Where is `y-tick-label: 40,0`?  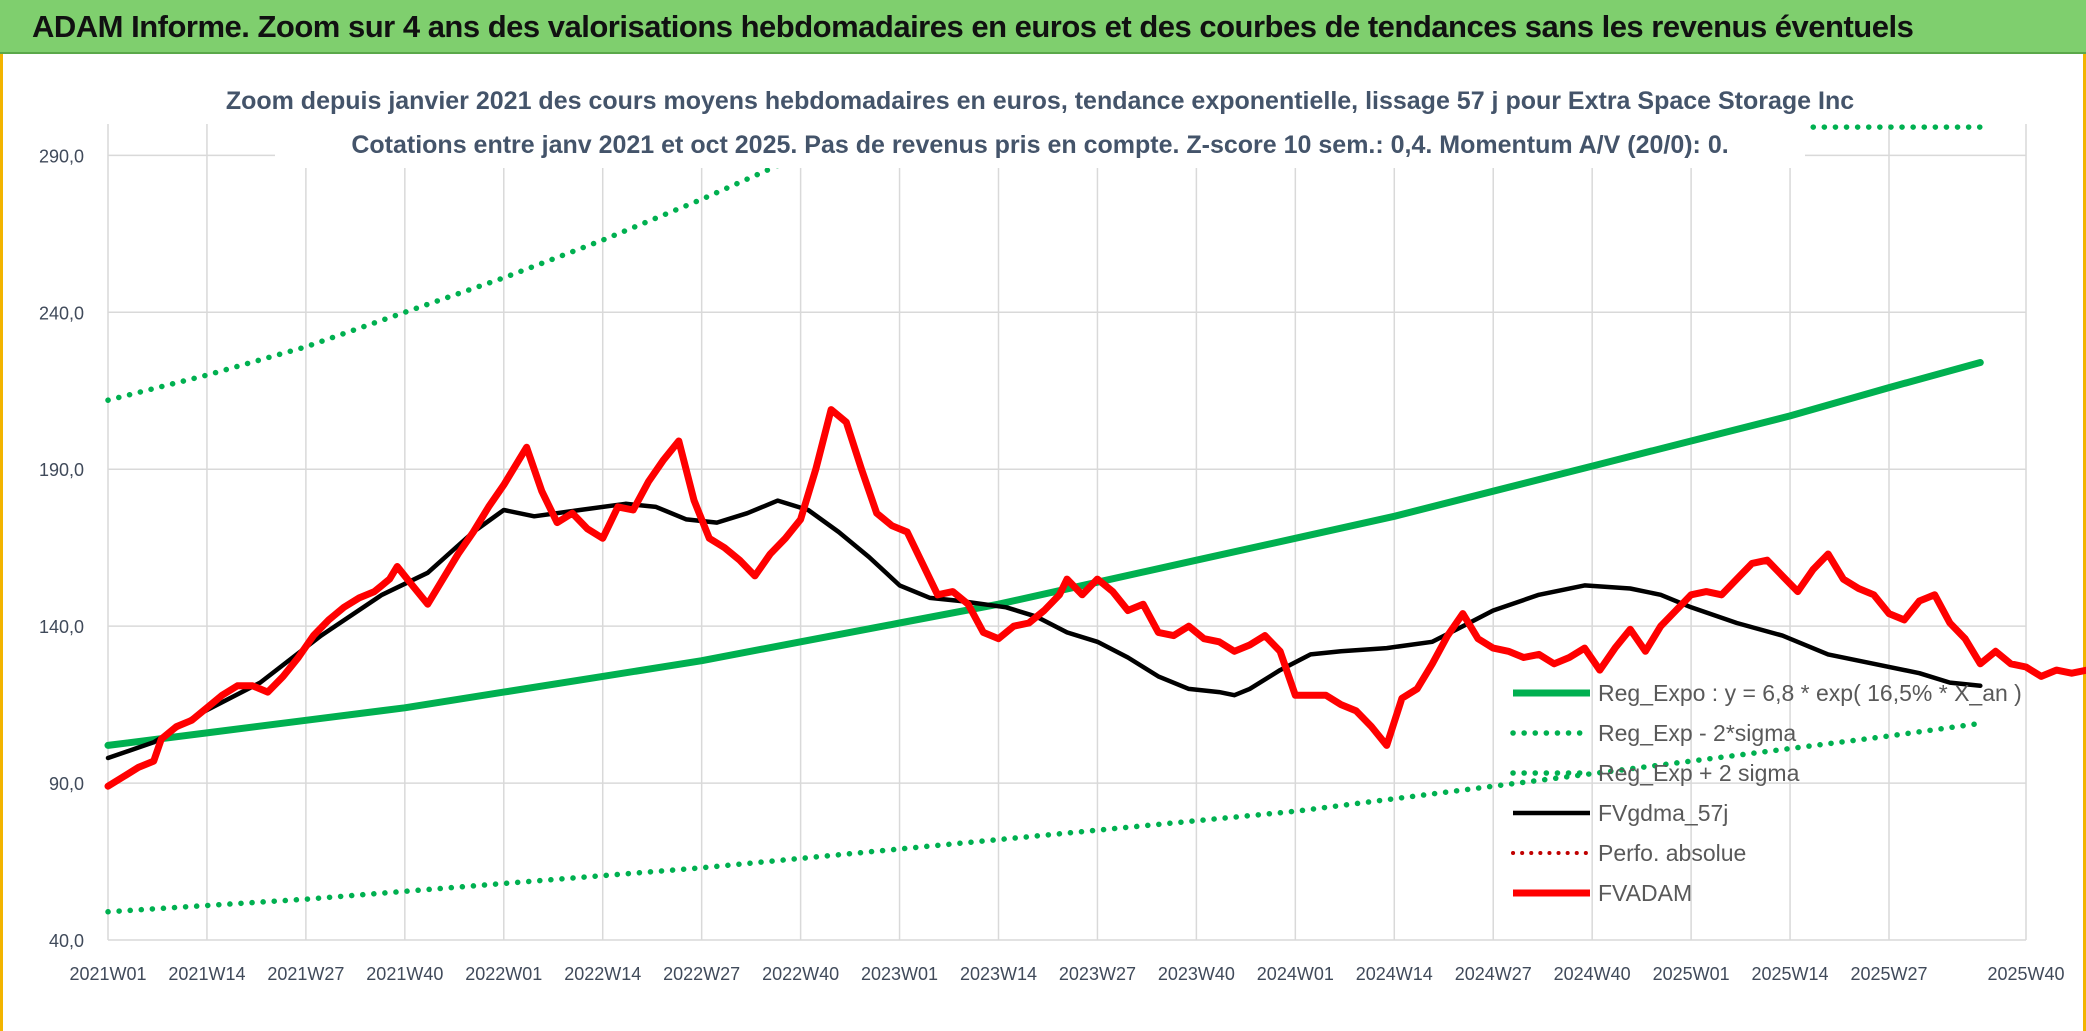
y-tick-label: 40,0 is located at coordinates (66, 941).